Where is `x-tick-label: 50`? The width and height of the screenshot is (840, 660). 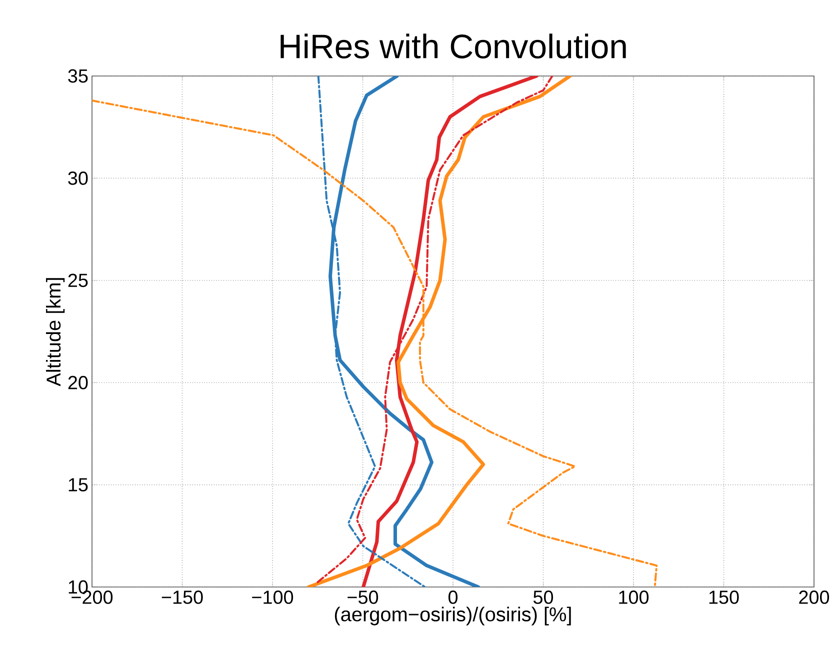 x-tick-label: 50 is located at coordinates (543, 597).